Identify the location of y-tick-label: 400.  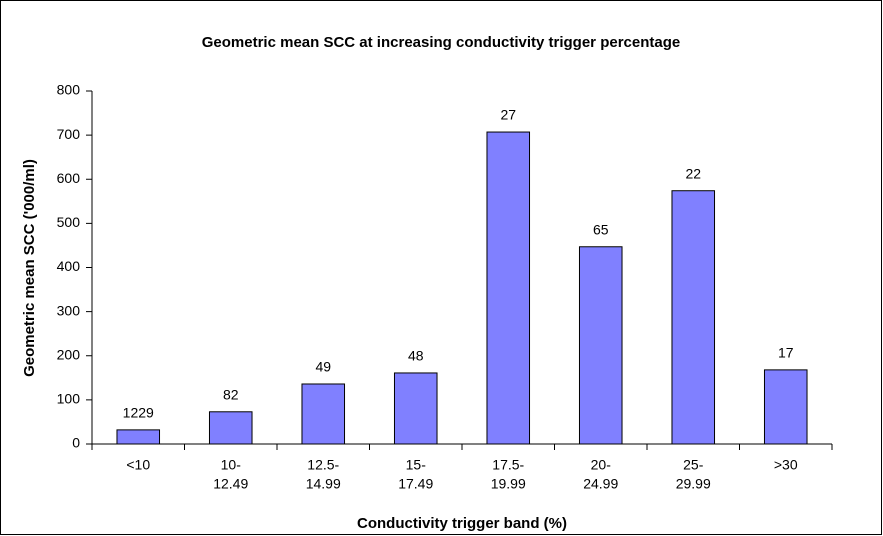
(69, 266).